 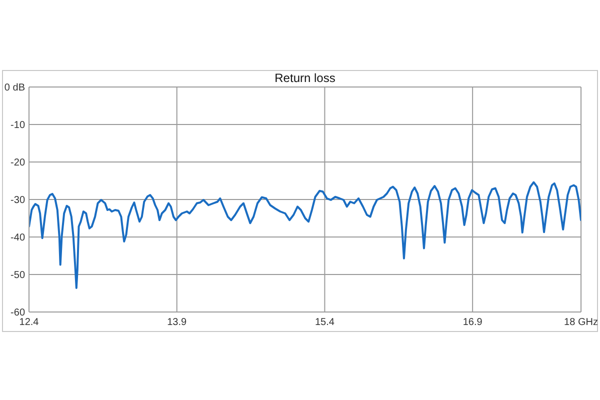 I want to click on x-tick-label: 16.9, so click(x=472, y=322).